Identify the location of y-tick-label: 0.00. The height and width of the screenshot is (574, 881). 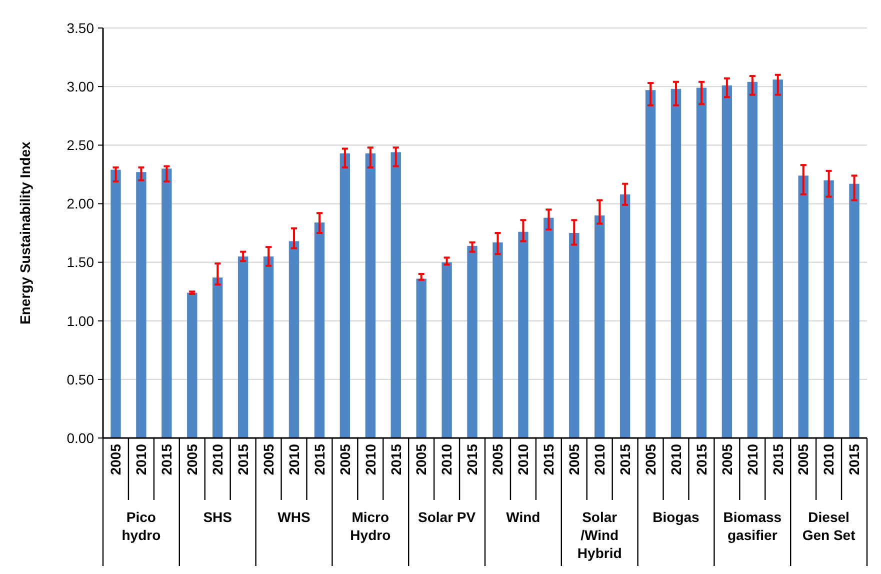
(80, 438).